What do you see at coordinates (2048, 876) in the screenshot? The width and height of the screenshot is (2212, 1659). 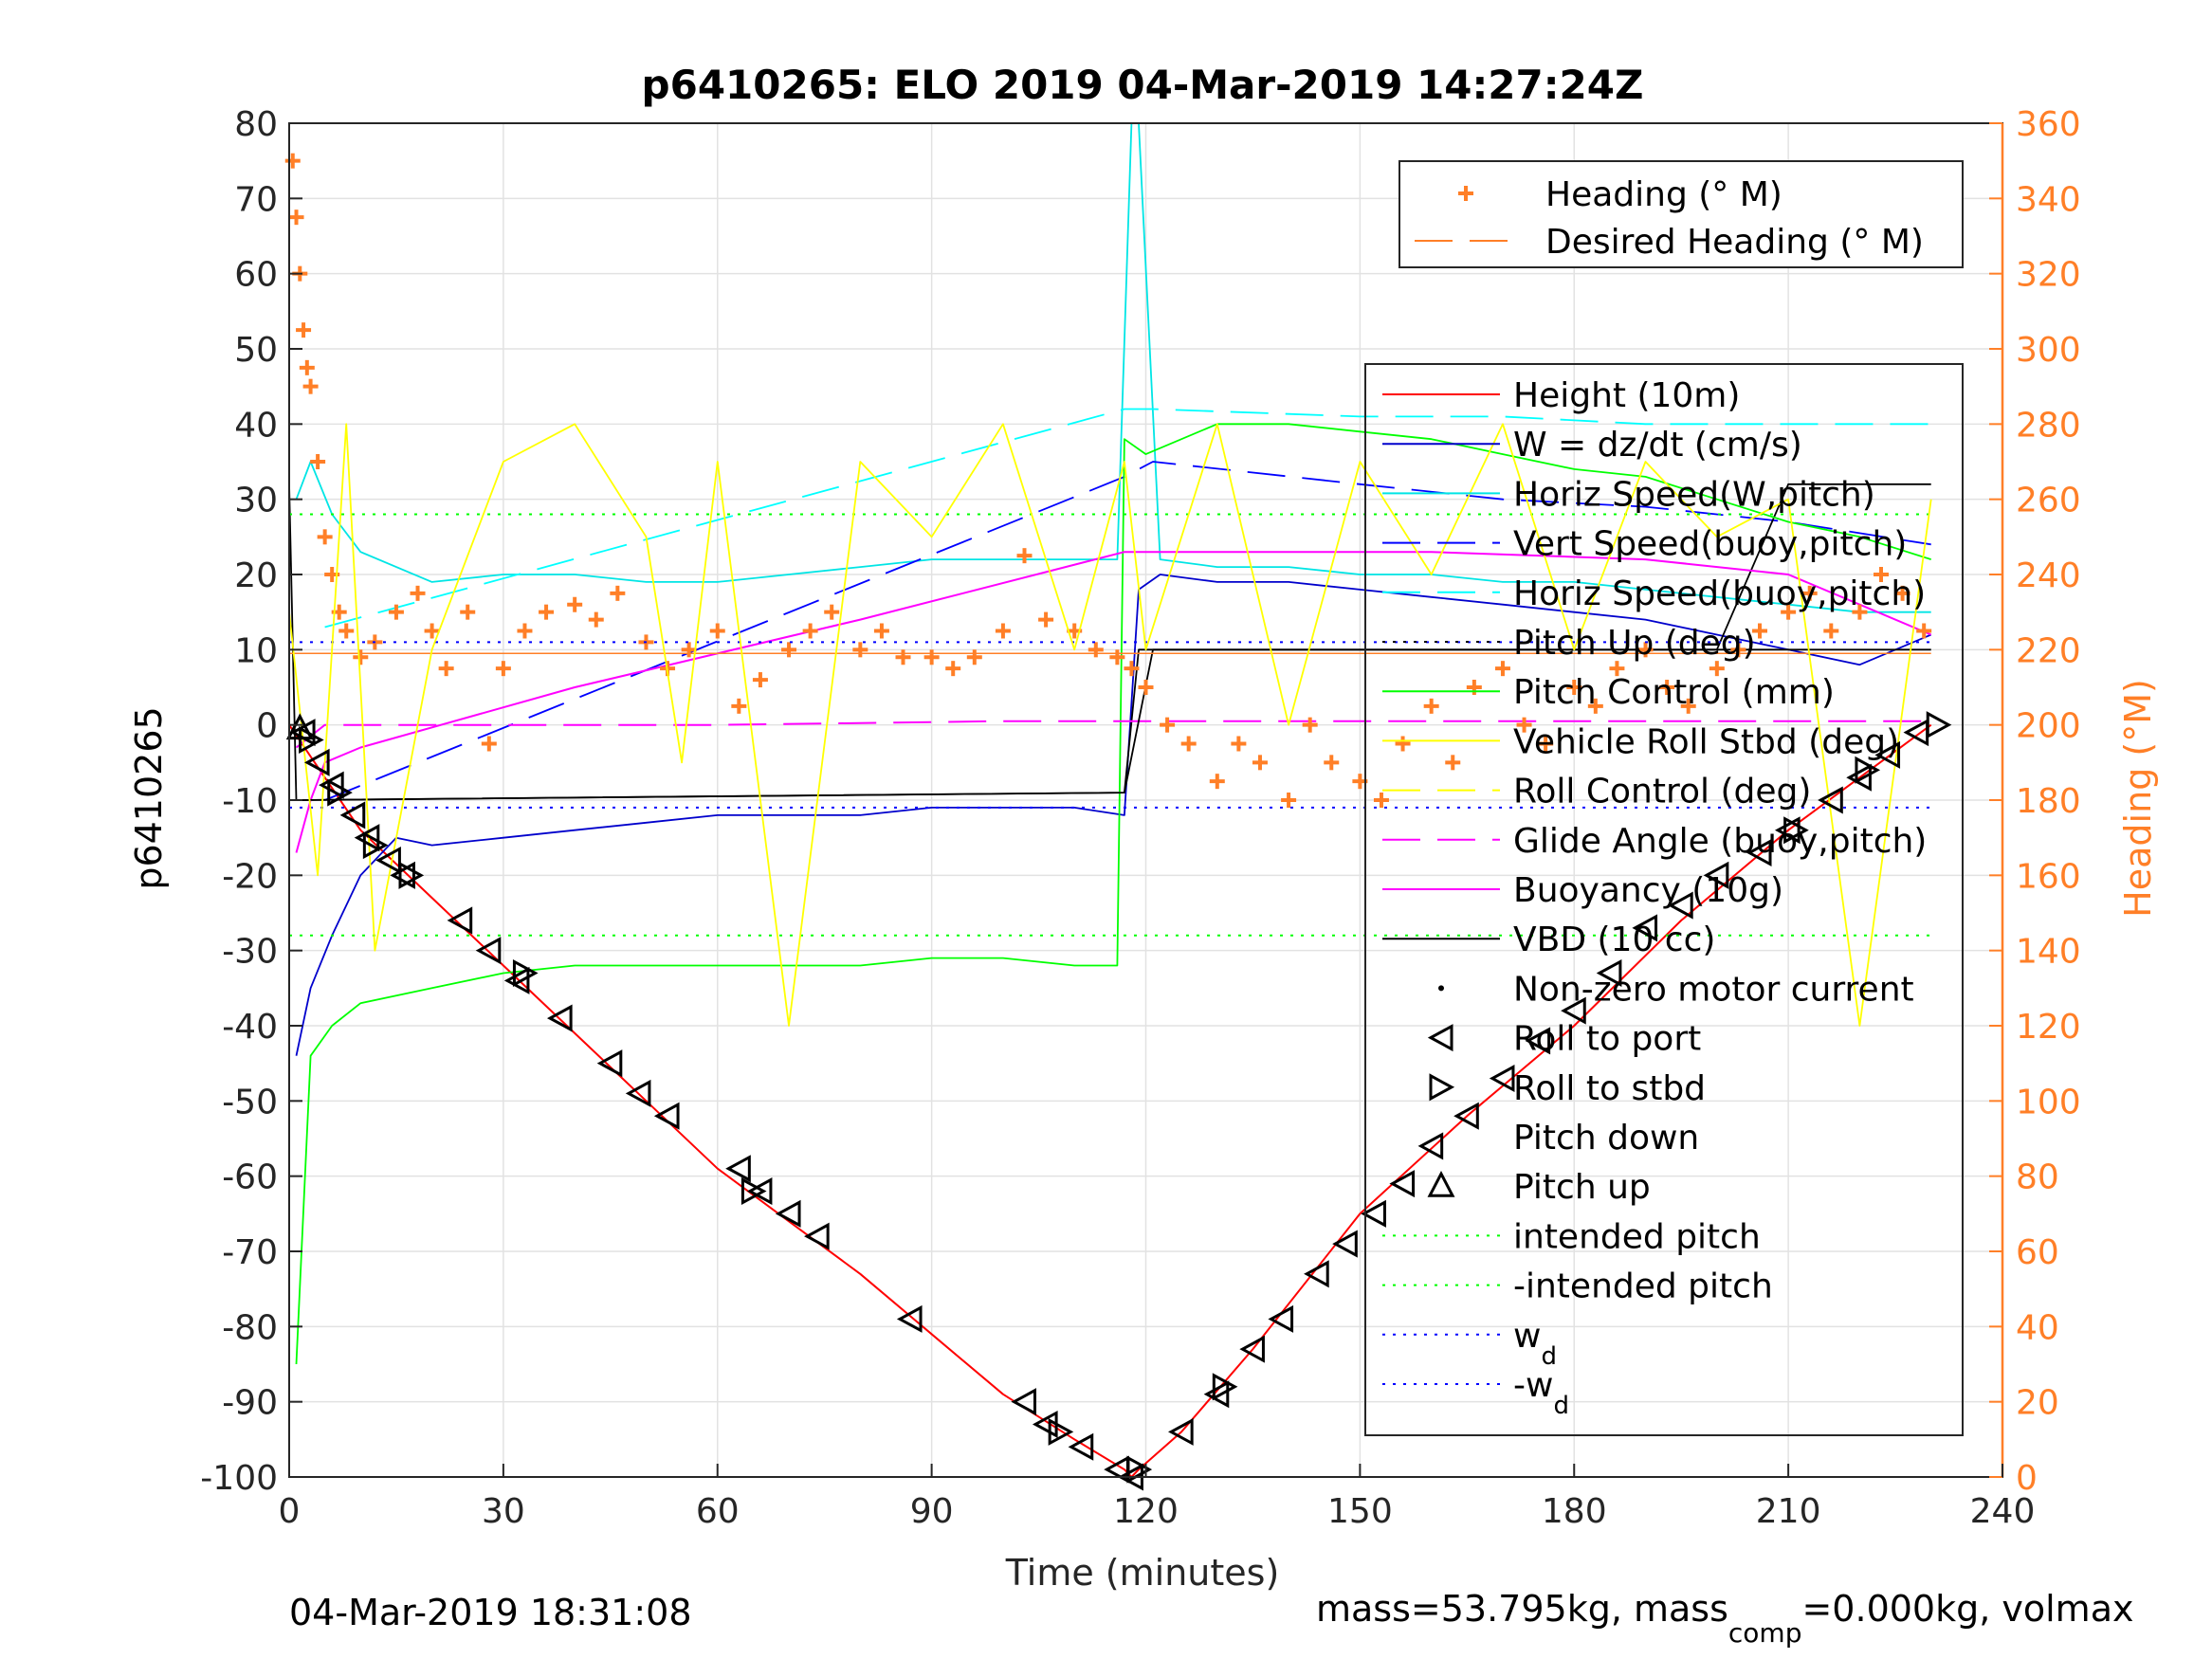 I see `right-tick-label: 160` at bounding box center [2048, 876].